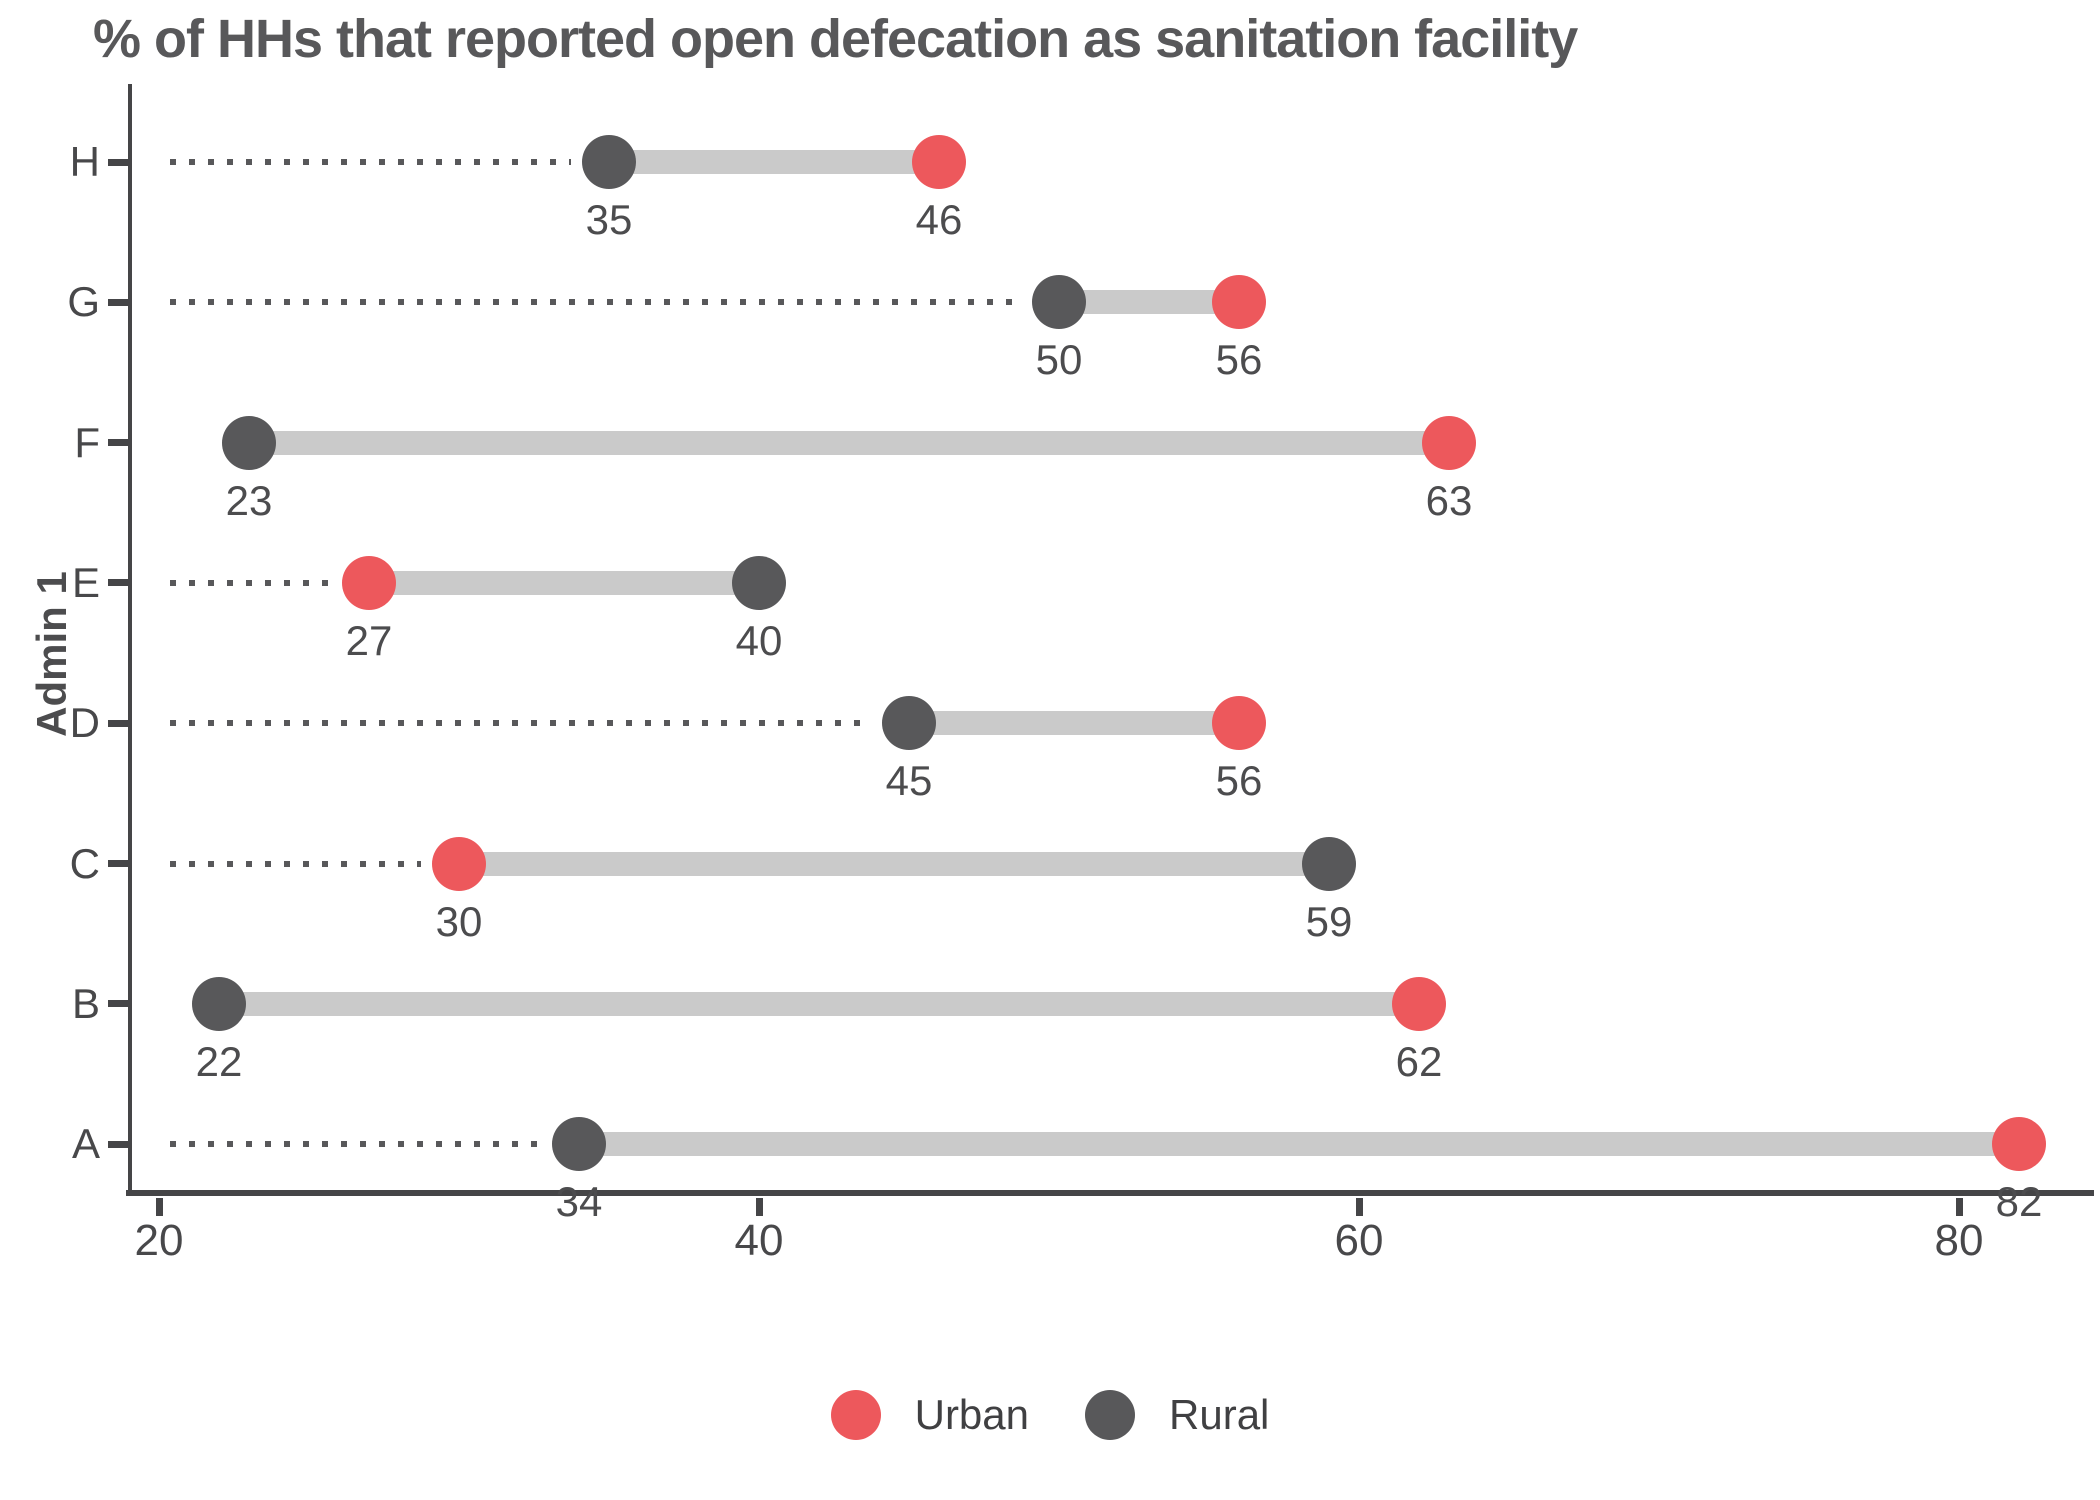  Describe the element at coordinates (84, 863) in the screenshot. I see `category-label-C: C` at that location.